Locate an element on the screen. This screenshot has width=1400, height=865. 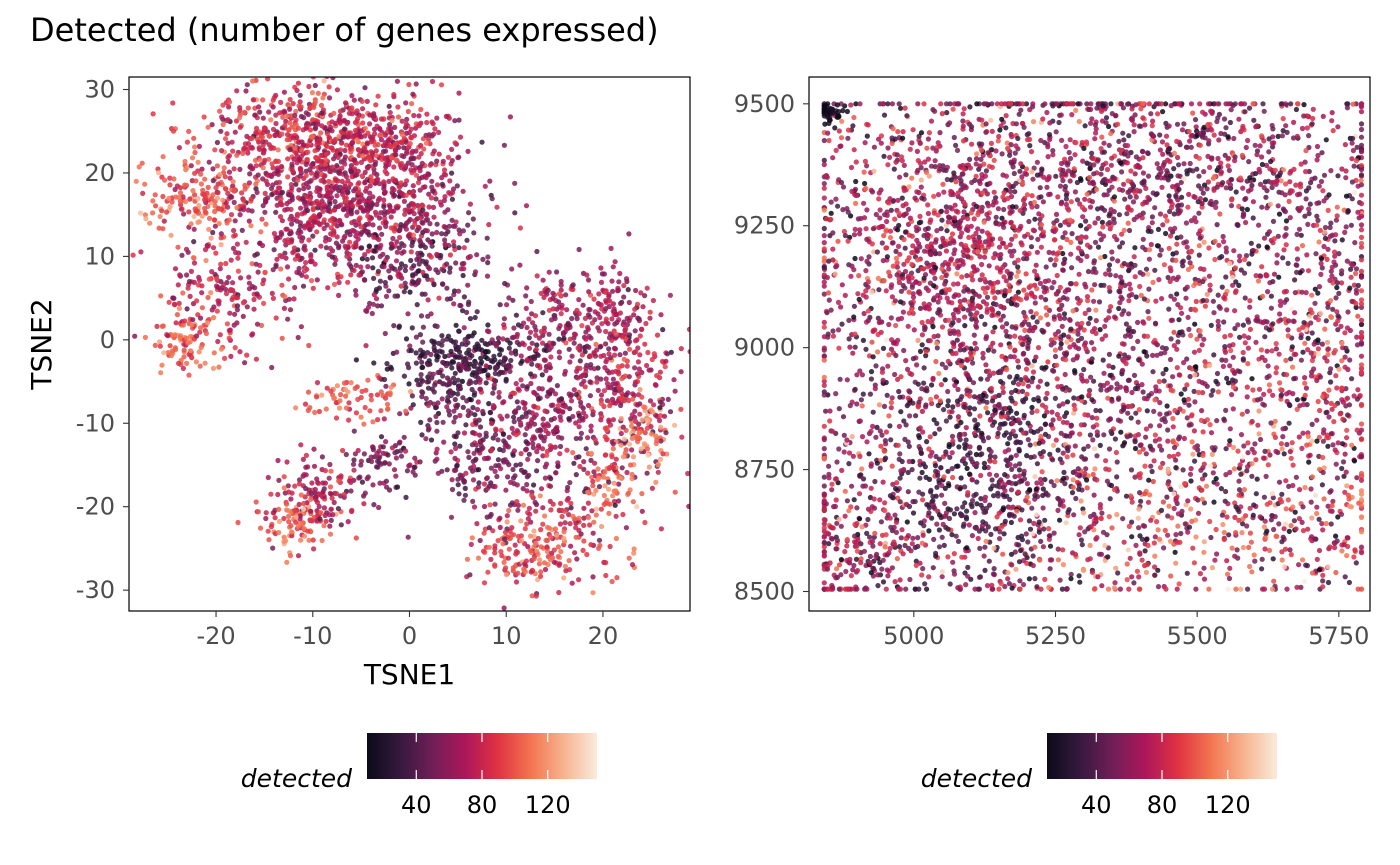
tsne-x-tick-label: 20 is located at coordinates (603, 636).